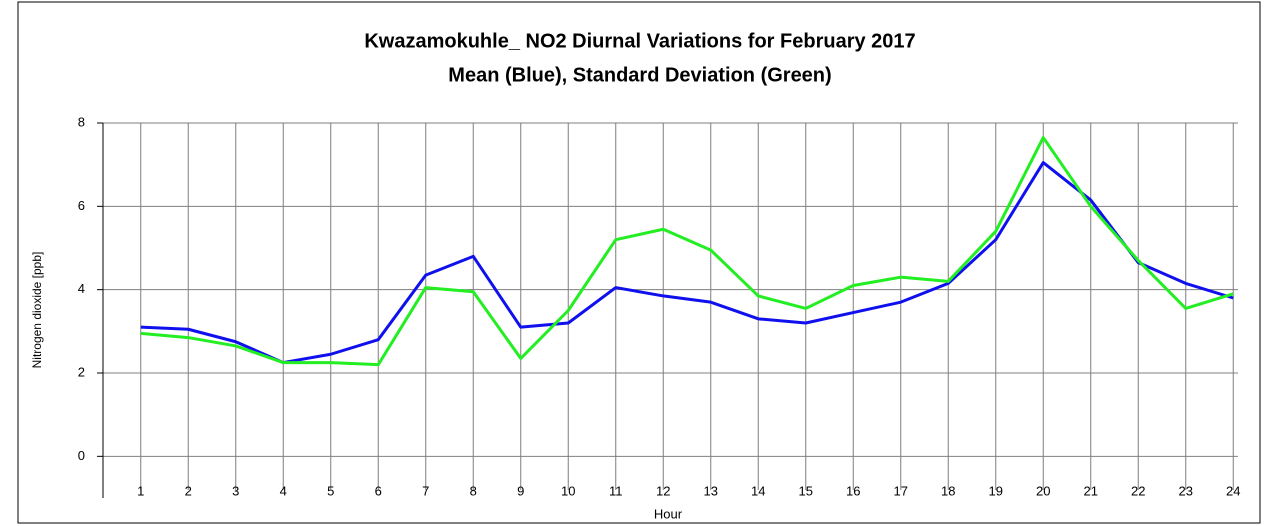 This screenshot has width=1272, height=526. I want to click on x-tick-label: 12, so click(663, 490).